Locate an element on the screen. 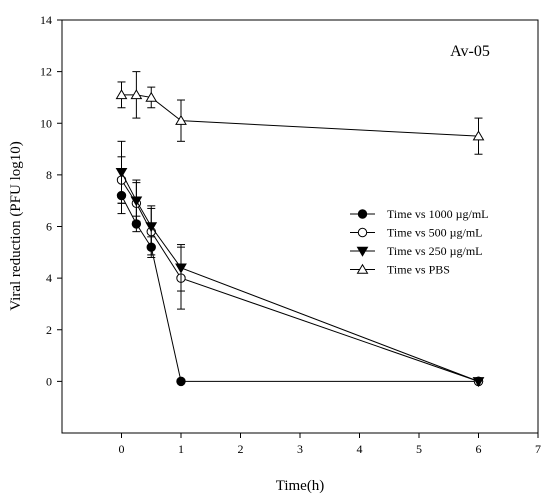 This screenshot has width=550, height=499. x-tick-label: 6 is located at coordinates (479, 449).